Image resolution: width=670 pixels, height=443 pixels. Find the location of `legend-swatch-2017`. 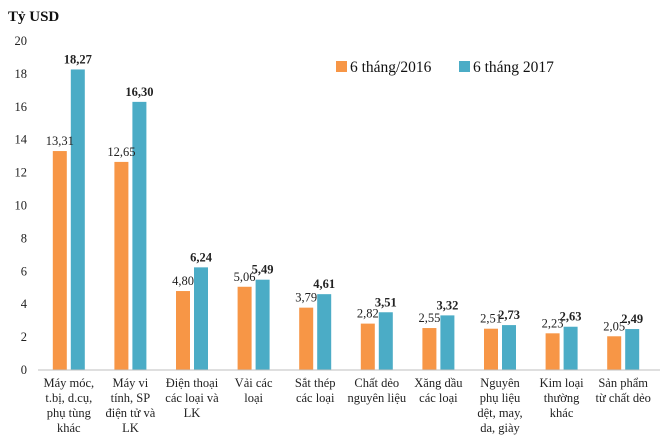

legend-swatch-2017 is located at coordinates (464, 66).